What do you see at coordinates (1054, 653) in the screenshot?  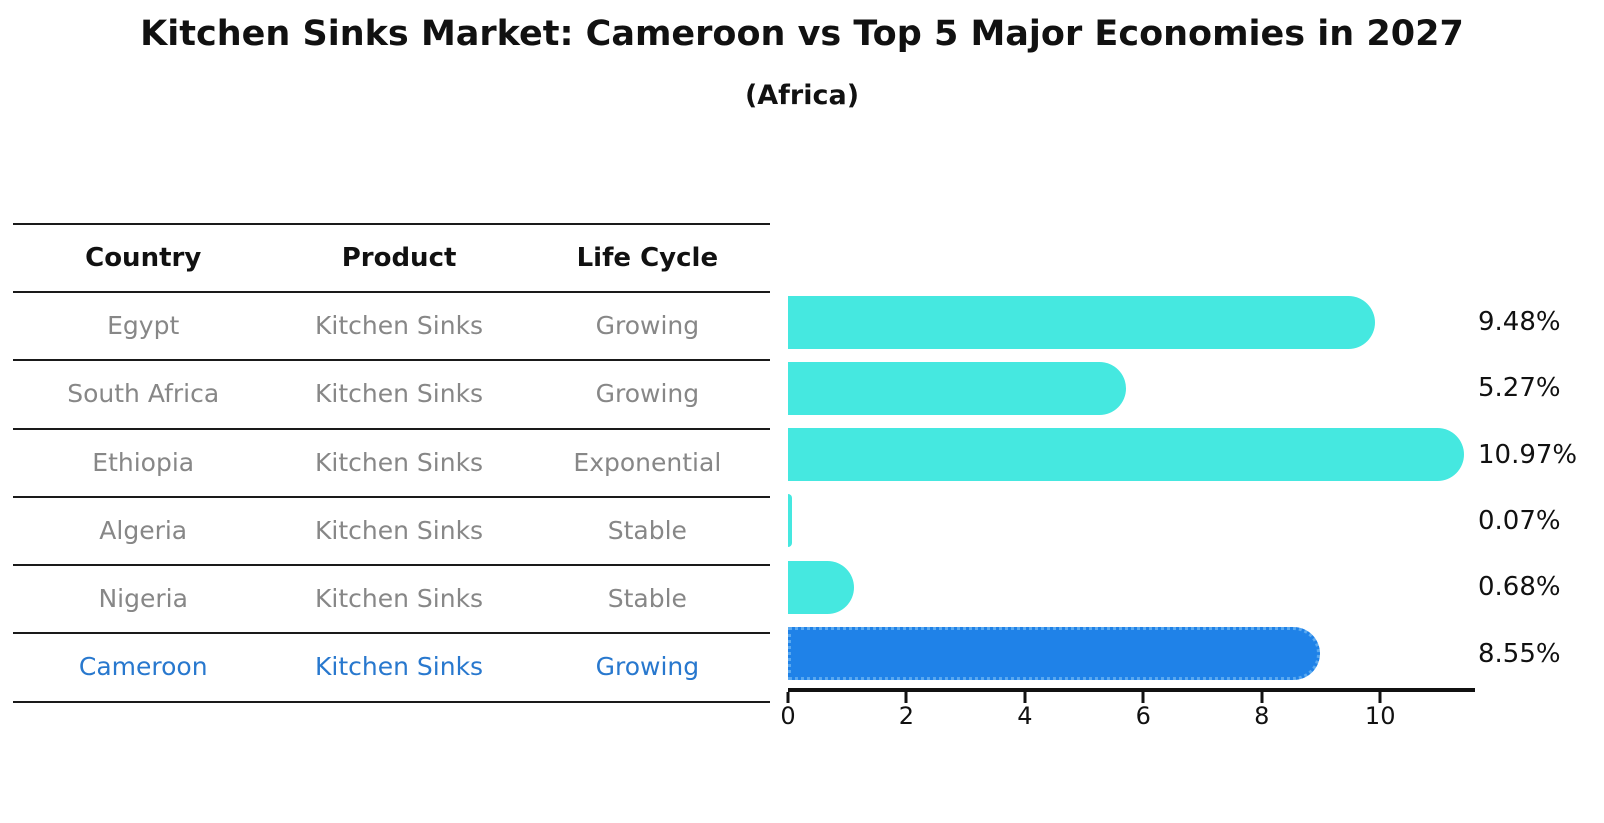 I see `bar-cameroon` at bounding box center [1054, 653].